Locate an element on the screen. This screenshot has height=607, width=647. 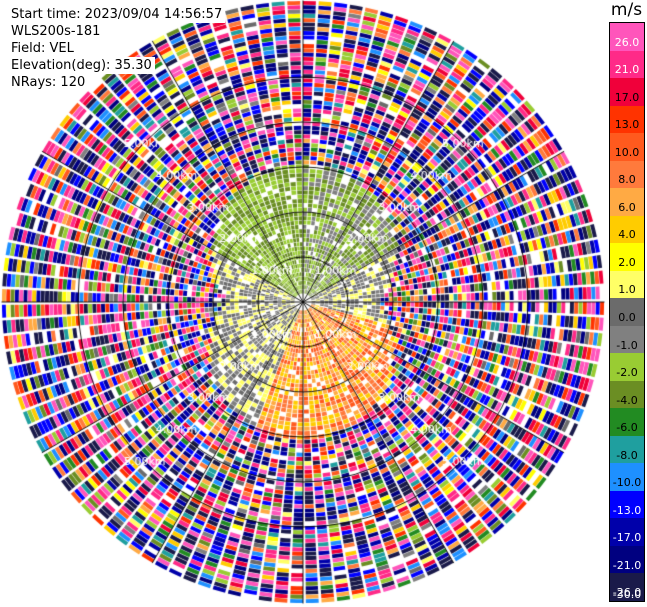
colorbar-tick-label: -26.0 is located at coordinates (627, 593).